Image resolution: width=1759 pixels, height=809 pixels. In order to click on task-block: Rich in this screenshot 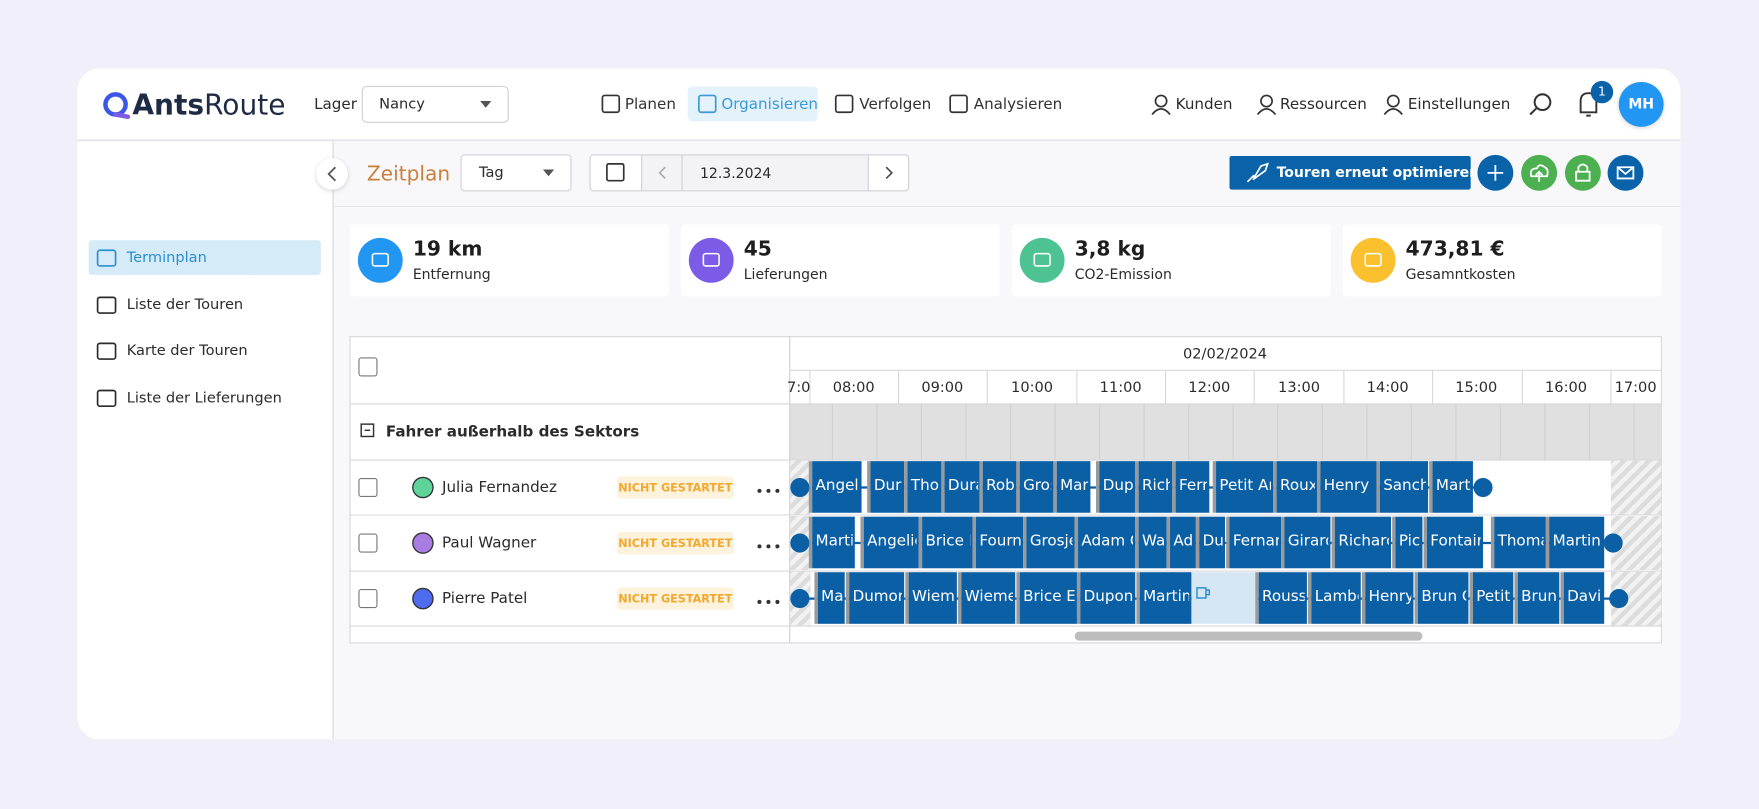, I will do `click(1154, 487)`.